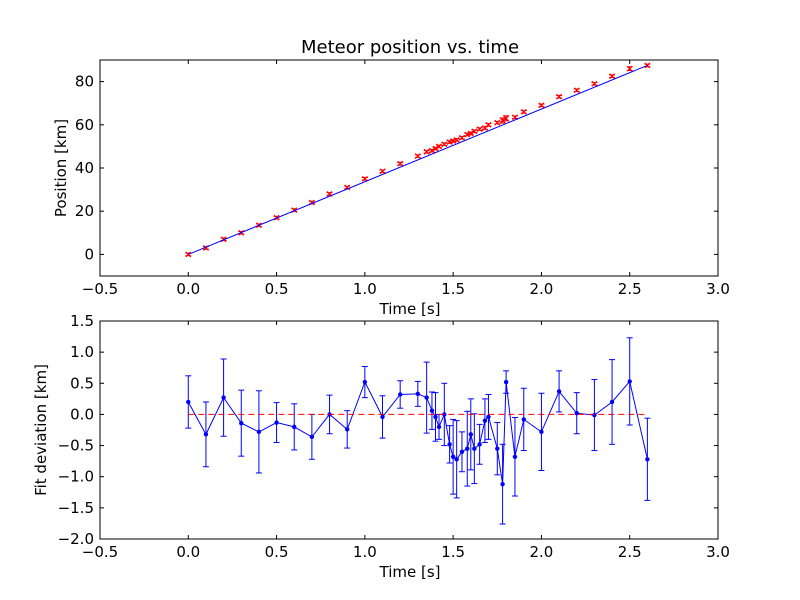 This screenshot has height=600, width=800. I want to click on position-plot-y-tick-label: 0, so click(89, 254).